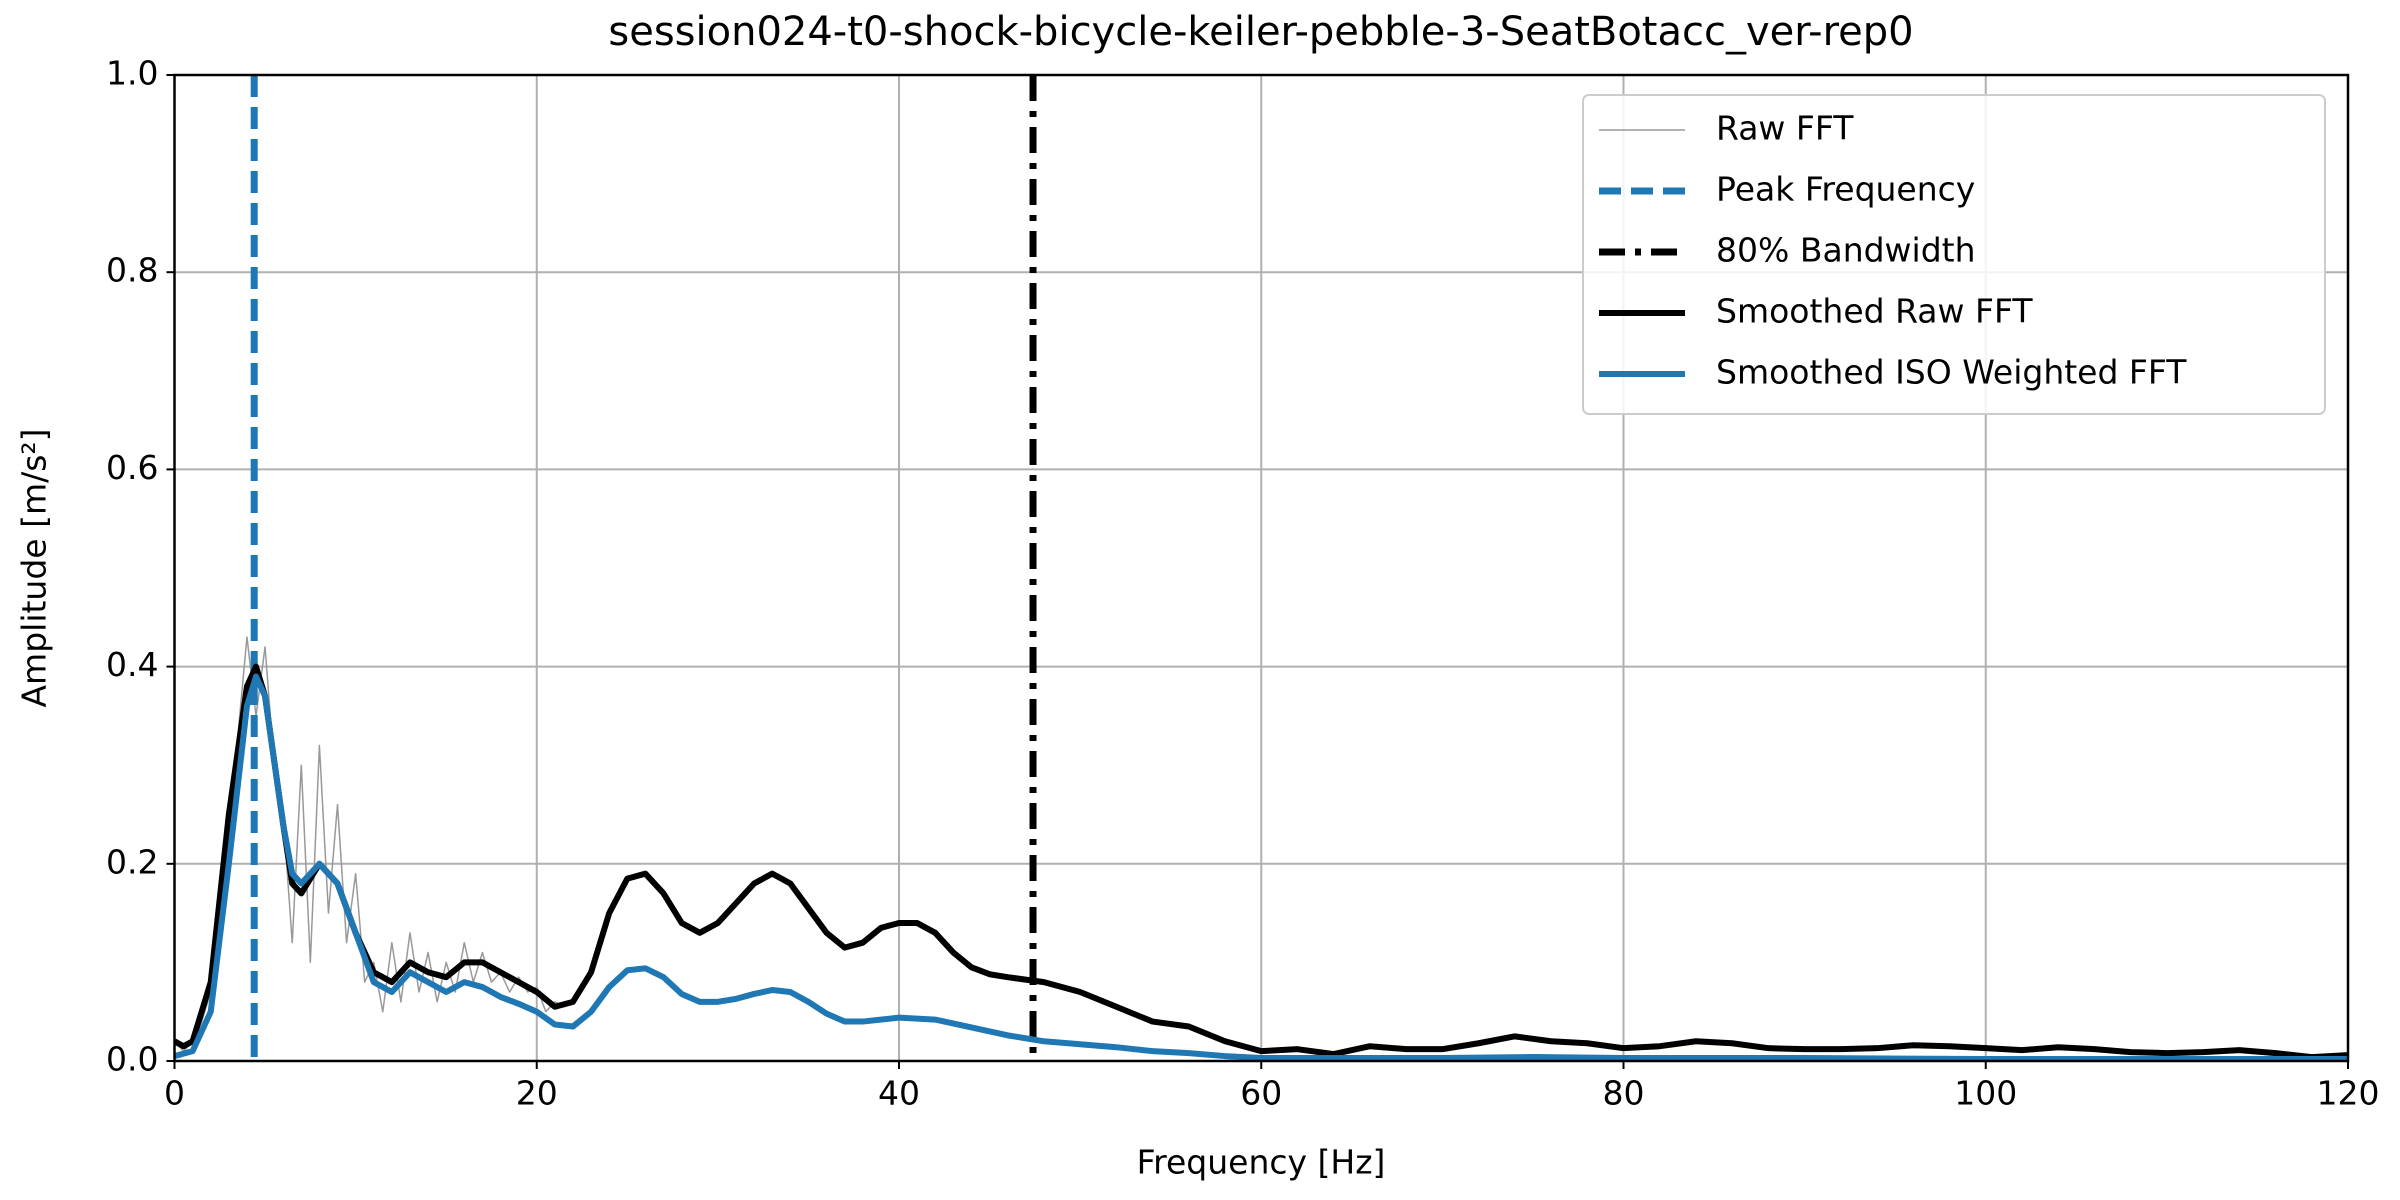 The width and height of the screenshot is (2400, 1200). I want to click on y-tick-label: 0.2, so click(132, 861).